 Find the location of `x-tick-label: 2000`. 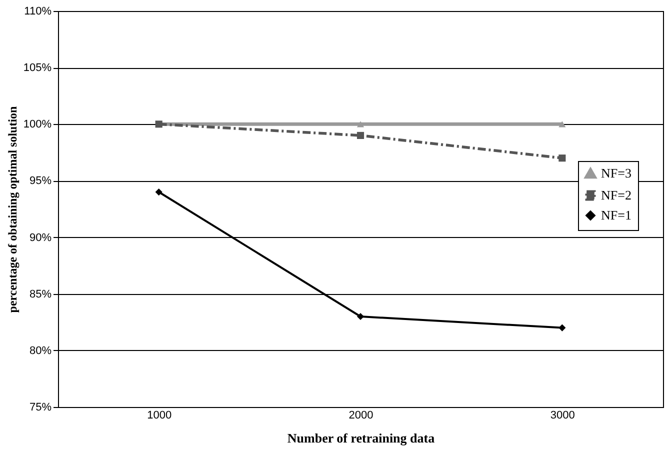

x-tick-label: 2000 is located at coordinates (361, 416).